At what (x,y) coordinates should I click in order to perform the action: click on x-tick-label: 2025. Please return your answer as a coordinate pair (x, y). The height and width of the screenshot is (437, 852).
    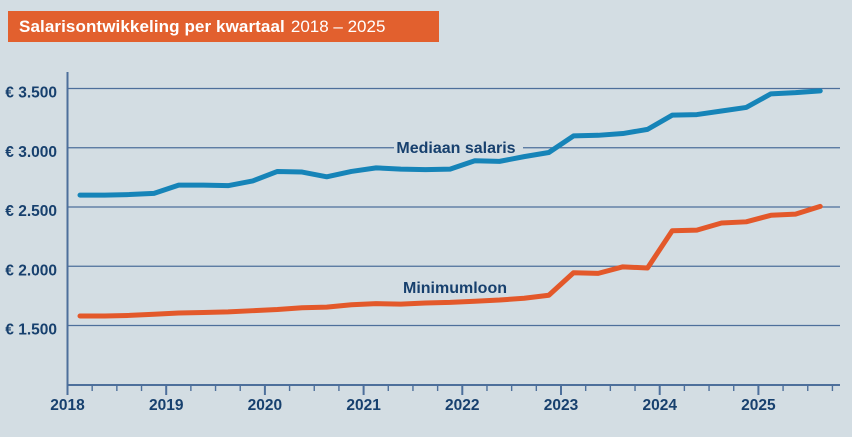
    Looking at the image, I should click on (758, 405).